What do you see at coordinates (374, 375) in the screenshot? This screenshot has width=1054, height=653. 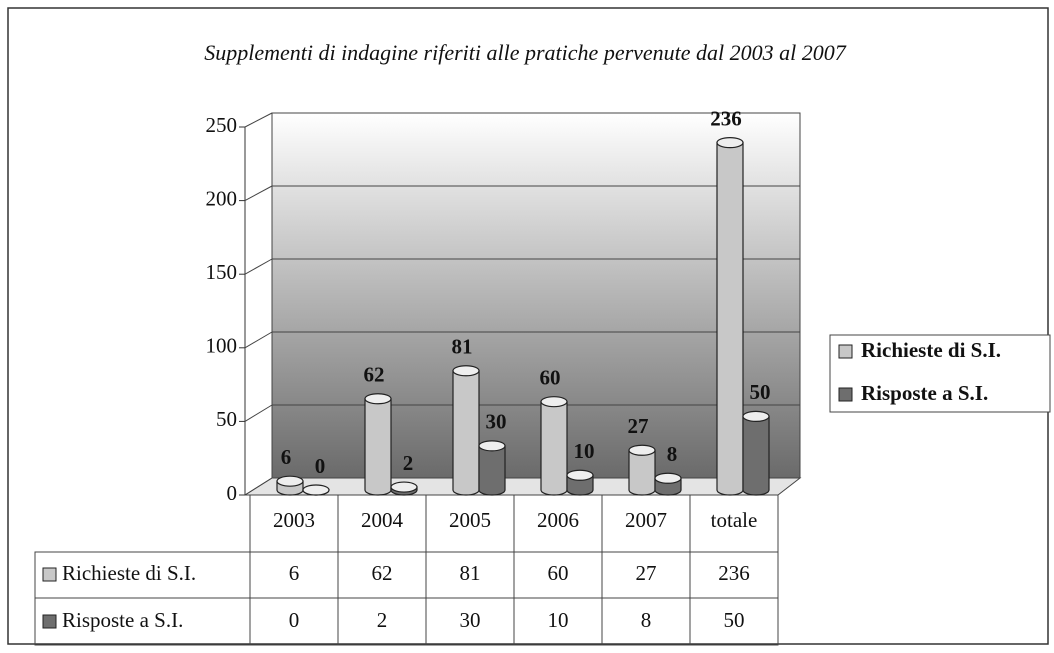 I see `data-label: 62` at bounding box center [374, 375].